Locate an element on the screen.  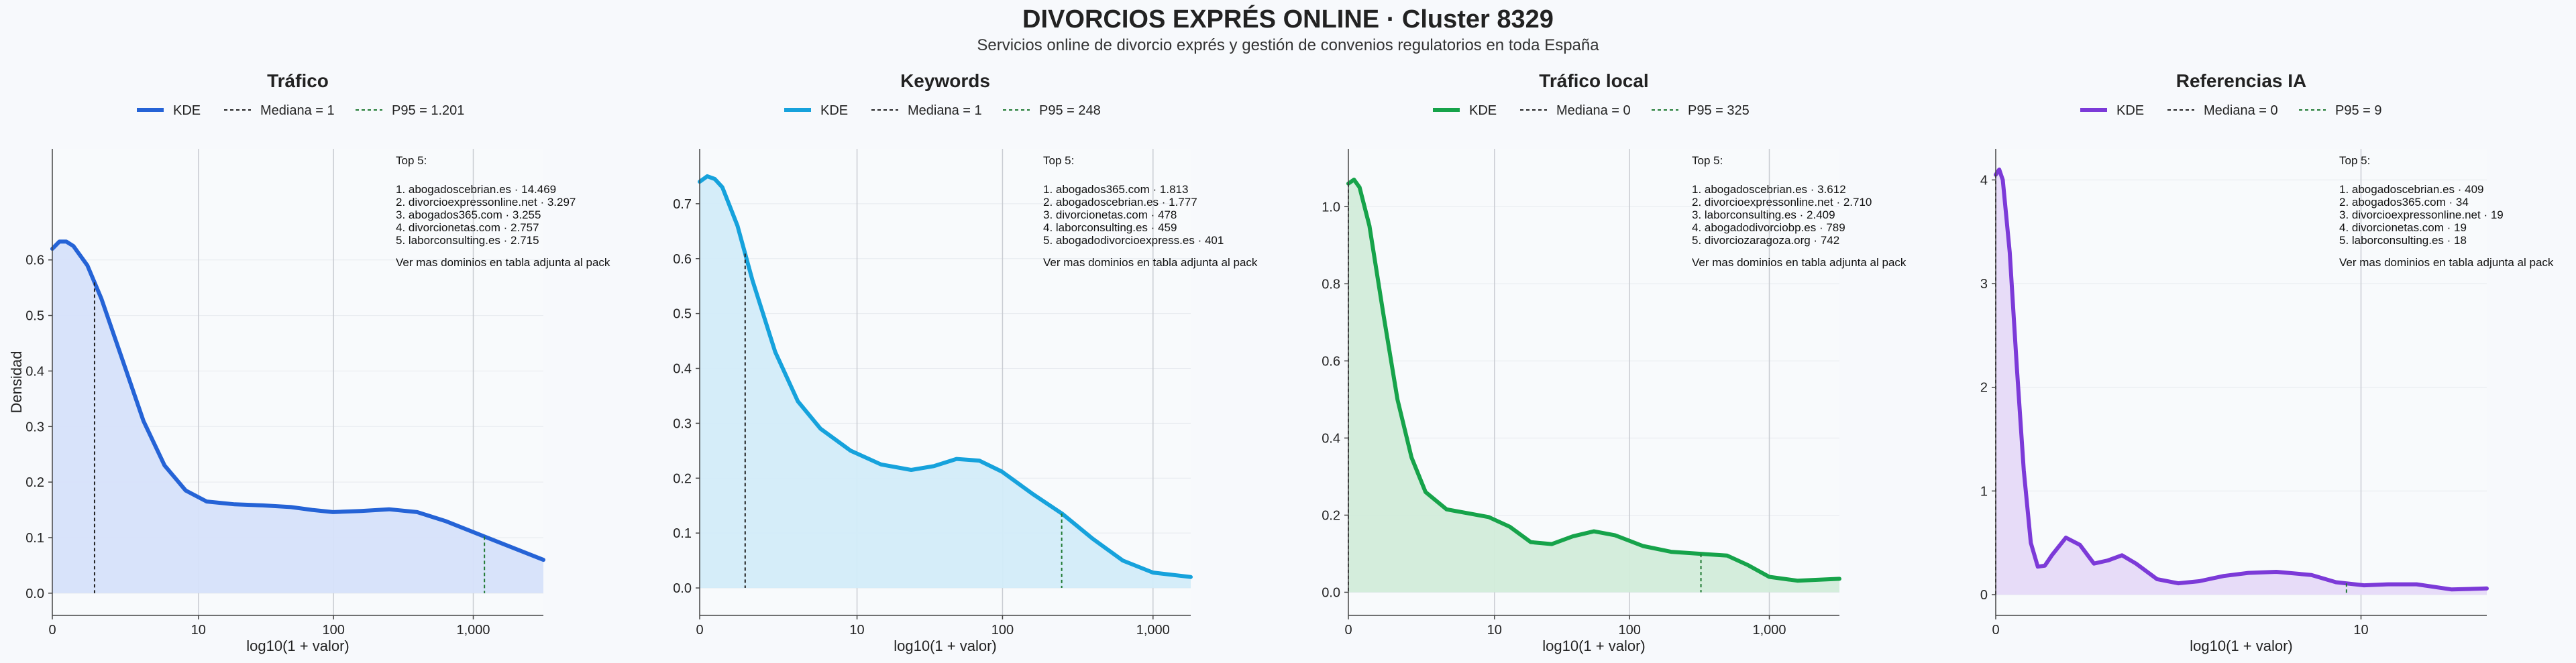
y-axis-label: Densidad is located at coordinates (16, 382).